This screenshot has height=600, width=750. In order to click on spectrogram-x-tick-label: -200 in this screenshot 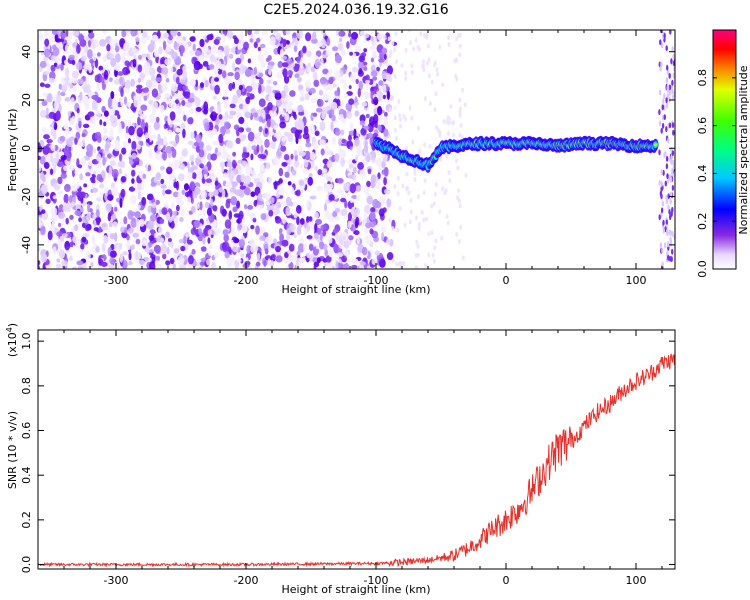, I will do `click(246, 280)`.